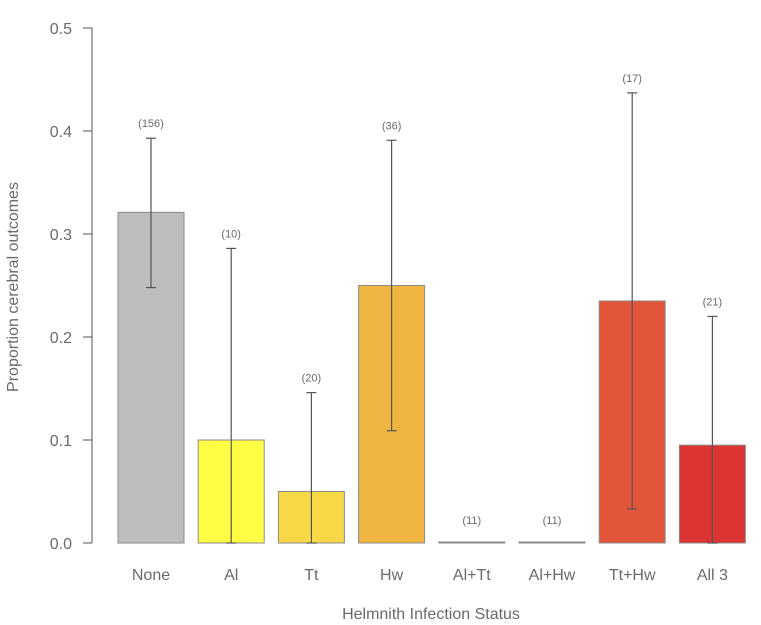 The width and height of the screenshot is (761, 625). What do you see at coordinates (13, 287) in the screenshot?
I see `y-axis-title: Proportion cerebral outcomes` at bounding box center [13, 287].